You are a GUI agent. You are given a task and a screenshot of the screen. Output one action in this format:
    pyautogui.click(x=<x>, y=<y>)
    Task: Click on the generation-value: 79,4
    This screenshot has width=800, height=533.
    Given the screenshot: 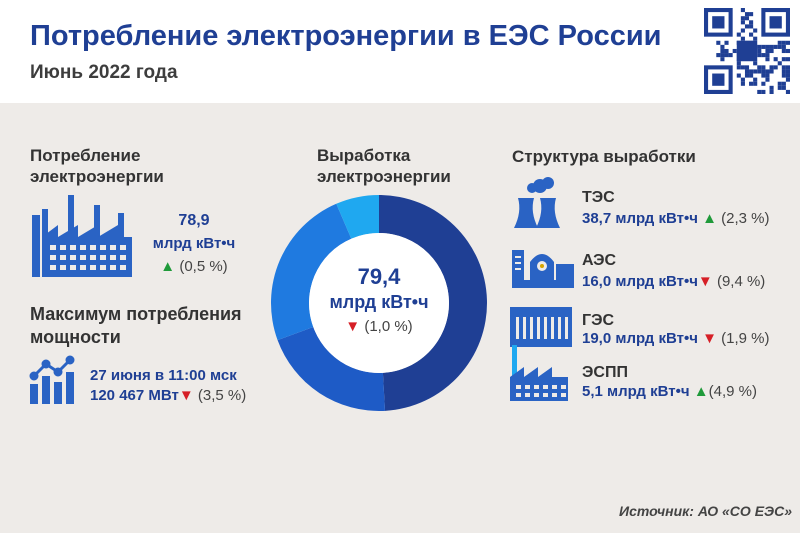 What is the action you would take?
    pyautogui.click(x=379, y=276)
    